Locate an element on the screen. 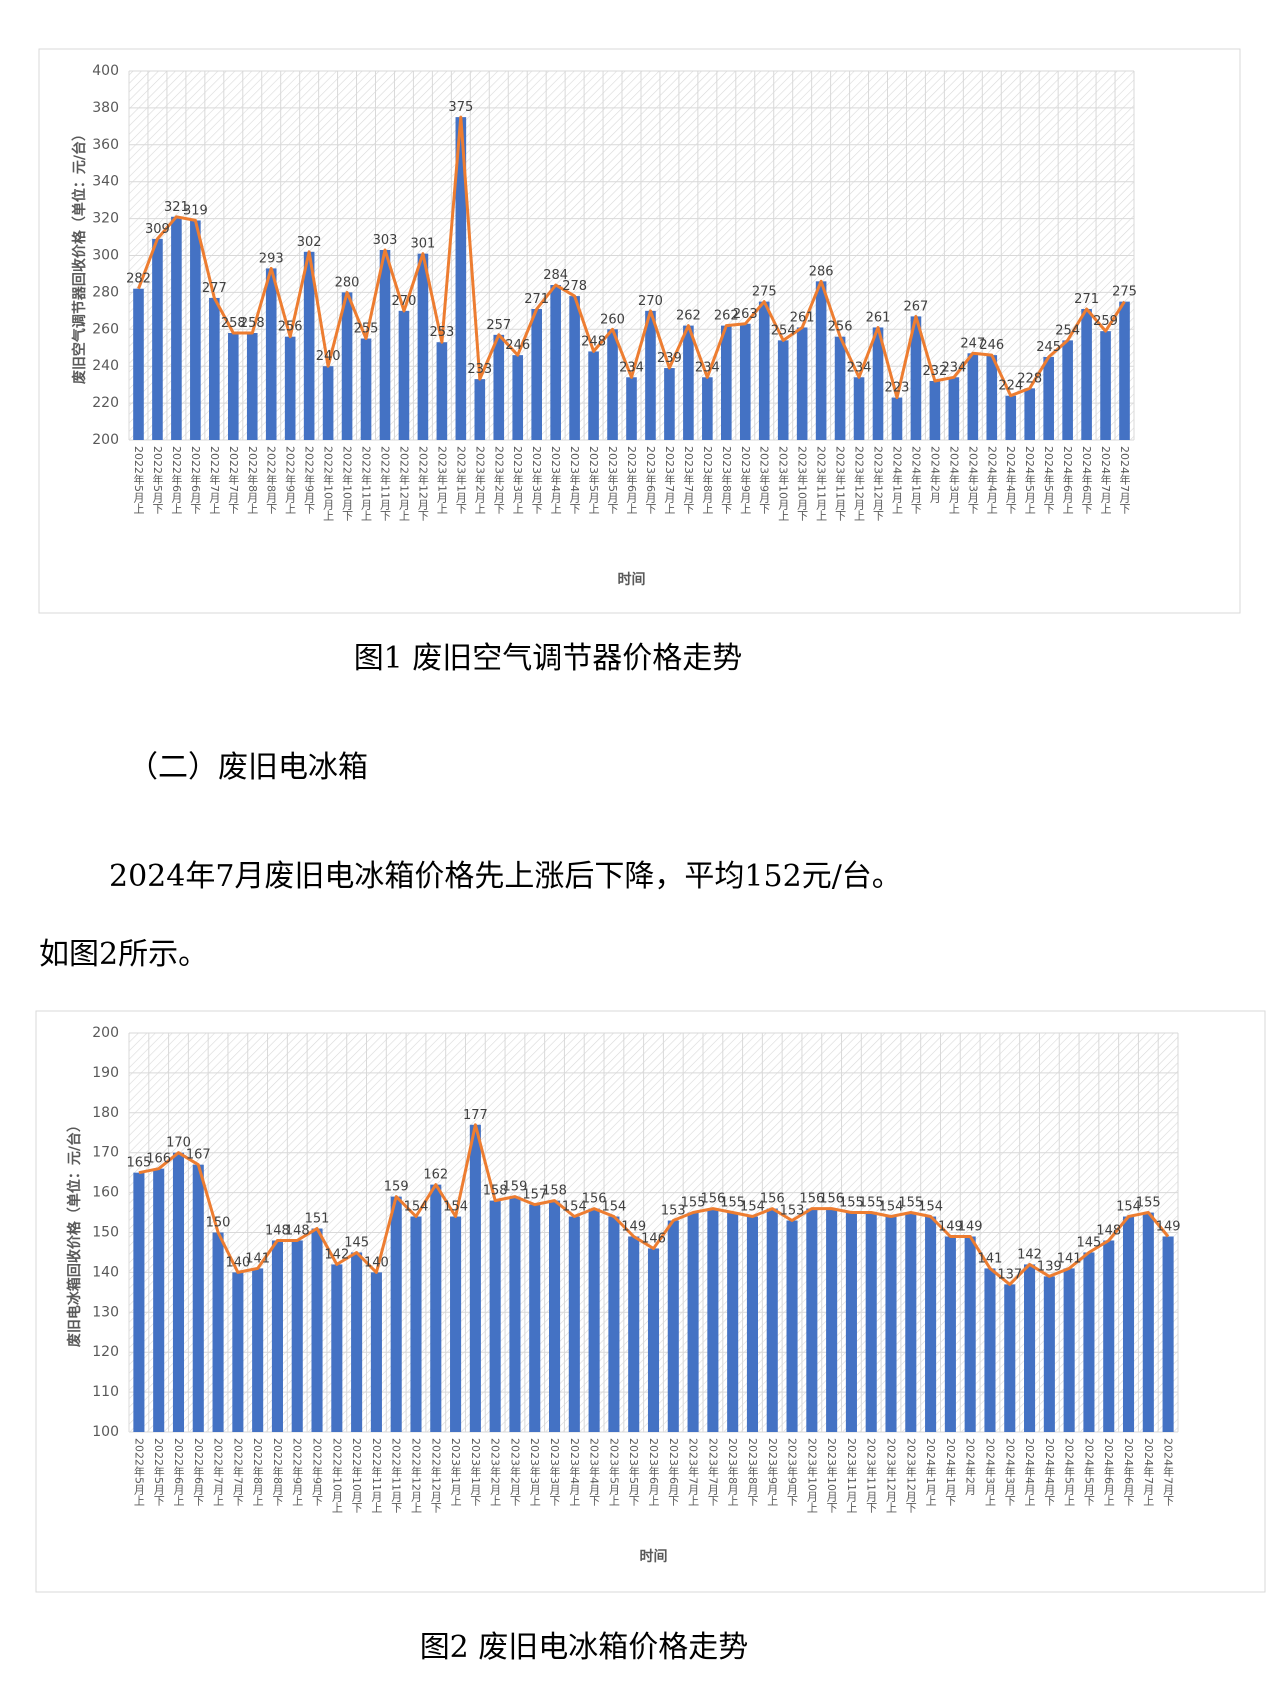  data-label: 146 is located at coordinates (653, 1238).